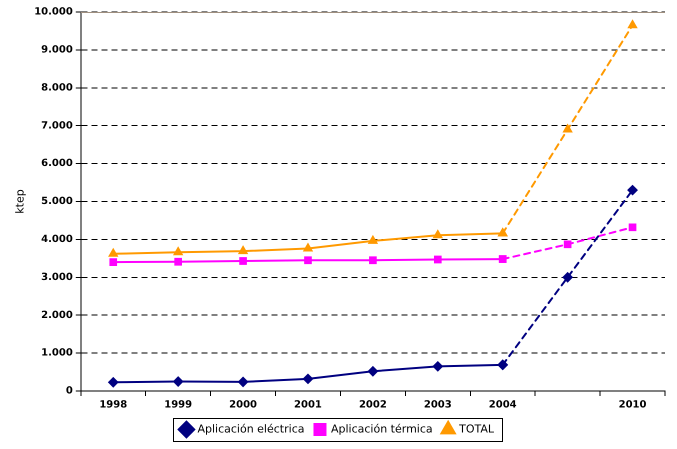 The height and width of the screenshot is (449, 677). I want to click on y-axis-title: ktep, so click(19, 201).